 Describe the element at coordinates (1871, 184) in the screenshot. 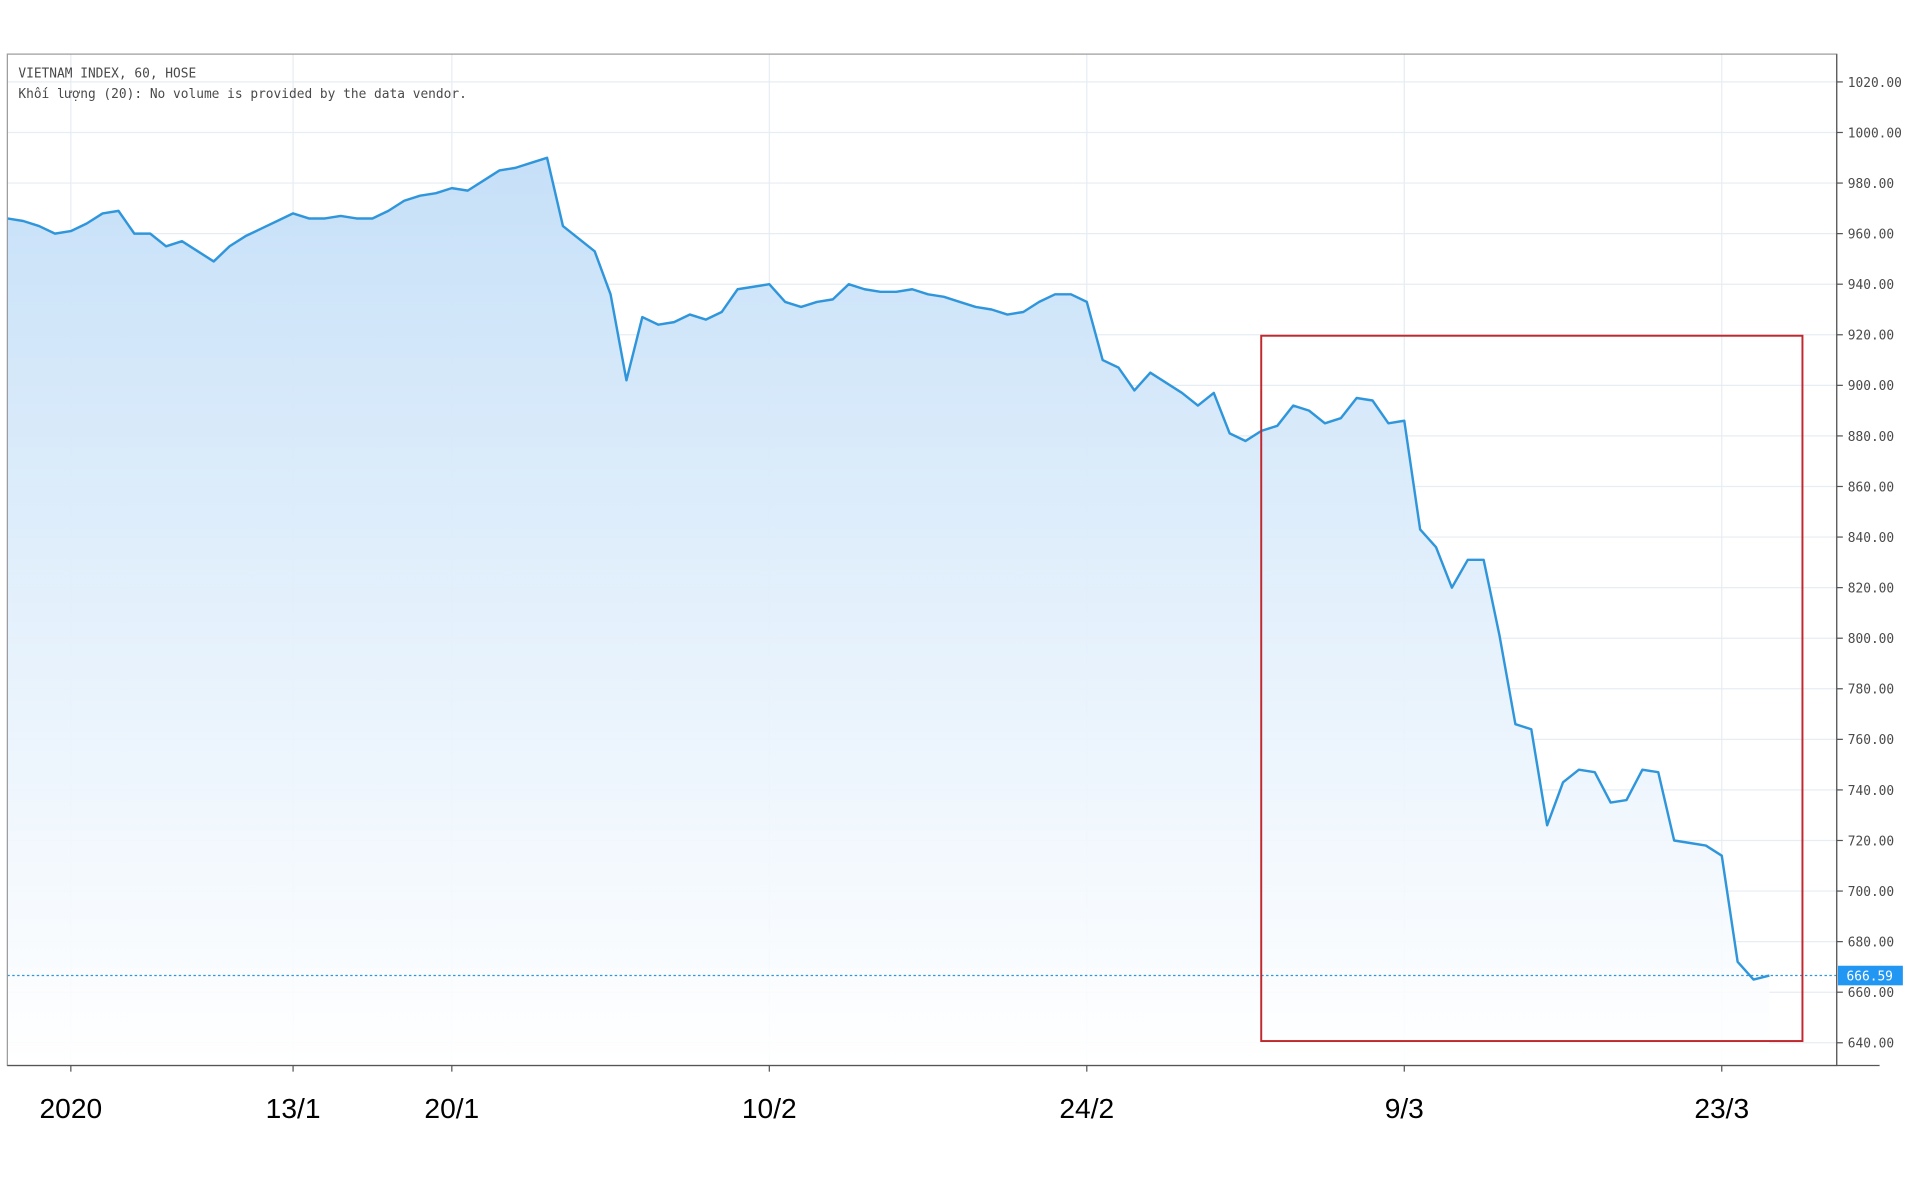

I see `y-tick-label: 980.00` at that location.